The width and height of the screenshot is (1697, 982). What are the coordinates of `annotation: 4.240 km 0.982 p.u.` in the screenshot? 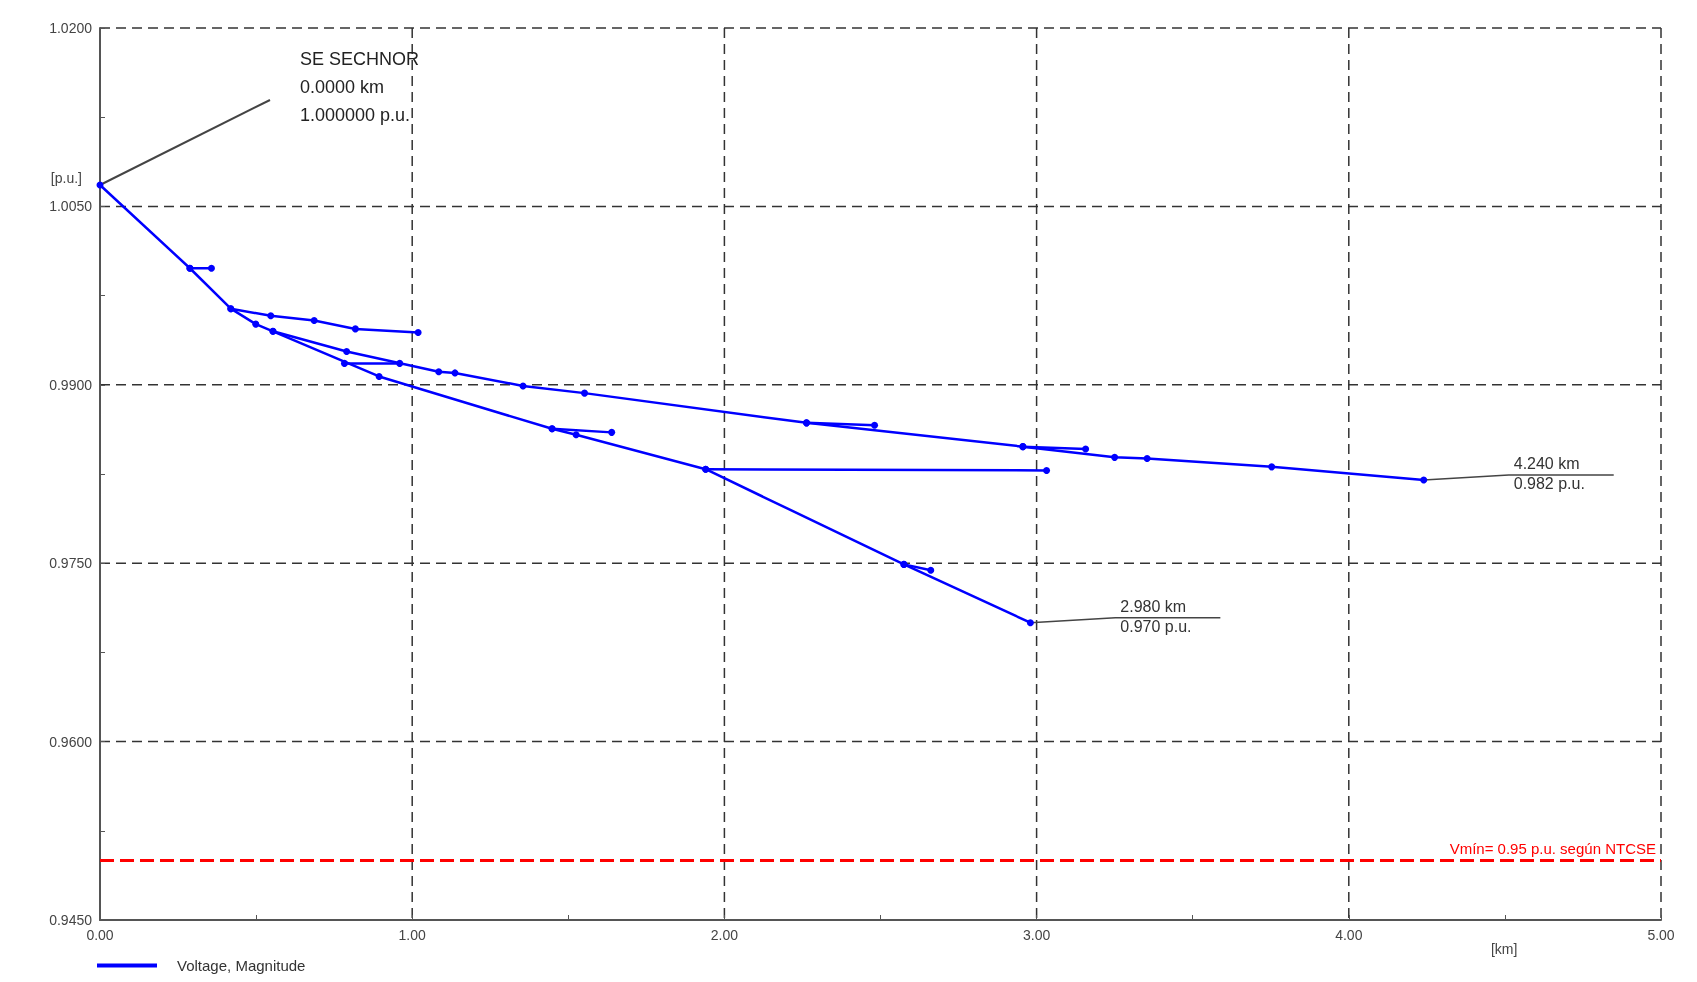 It's located at (1549, 474).